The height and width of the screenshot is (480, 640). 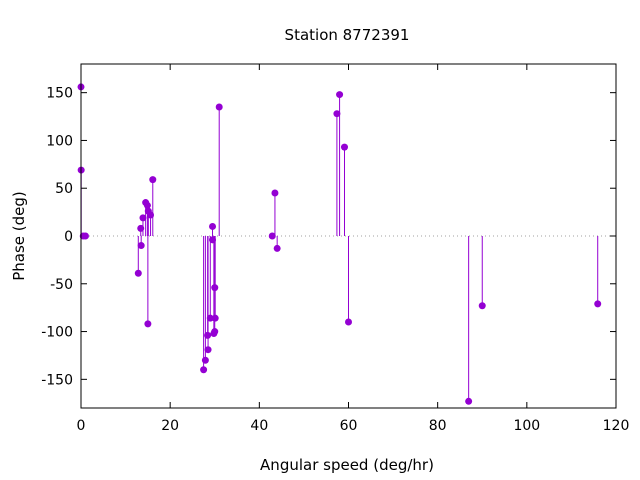 What do you see at coordinates (81, 426) in the screenshot?
I see `x-tick-label-0: 0` at bounding box center [81, 426].